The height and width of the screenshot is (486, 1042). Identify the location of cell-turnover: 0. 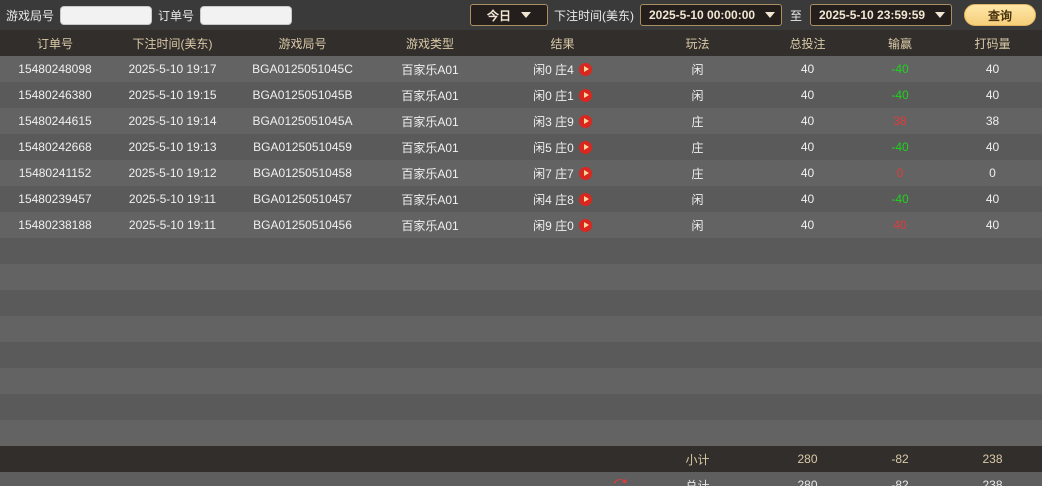
(992, 173).